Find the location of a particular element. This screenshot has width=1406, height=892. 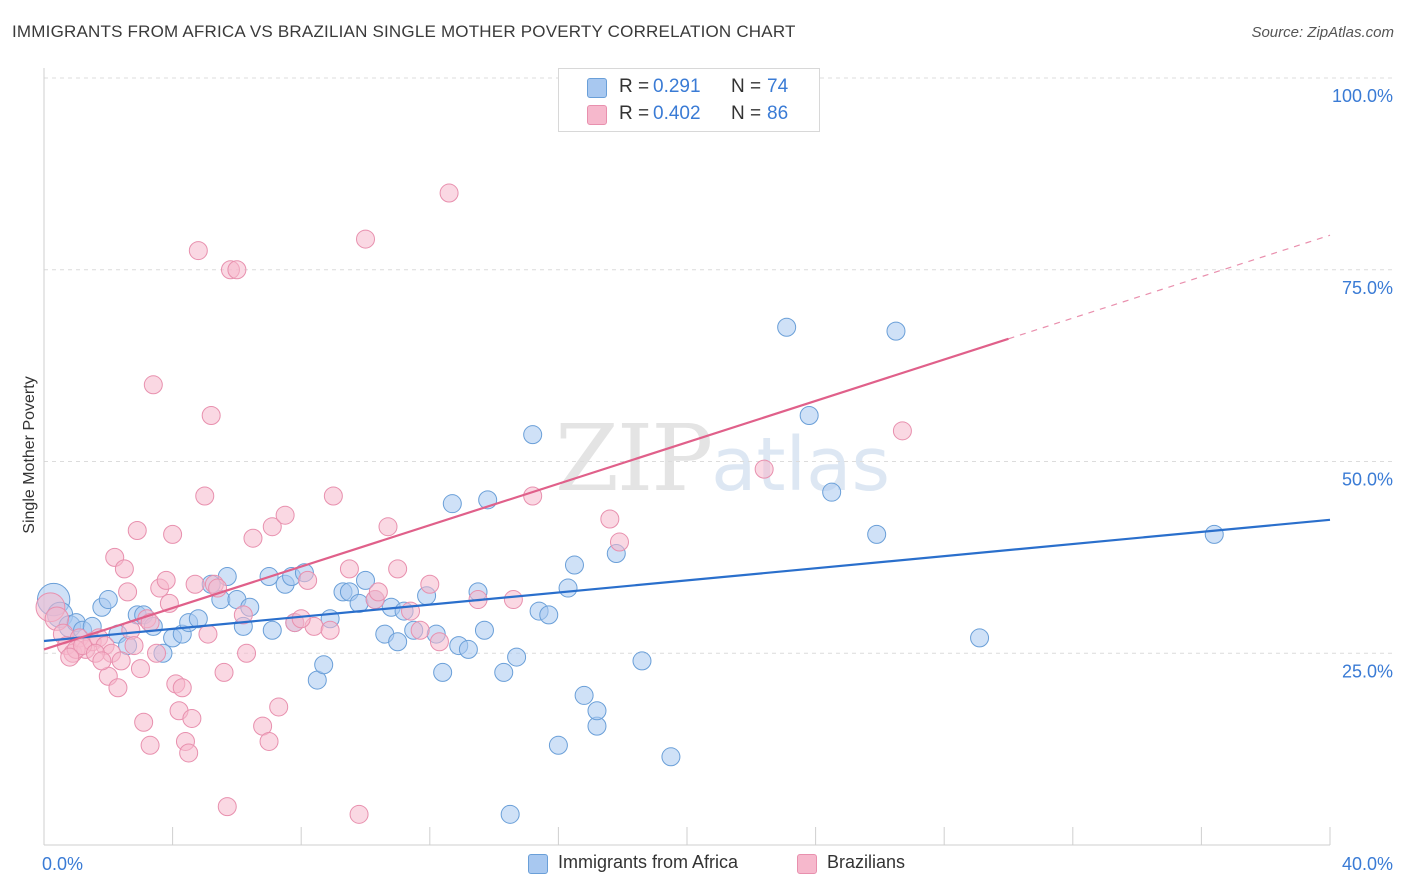

y-tick-label-100: 100.0% is located at coordinates (1362, 96).